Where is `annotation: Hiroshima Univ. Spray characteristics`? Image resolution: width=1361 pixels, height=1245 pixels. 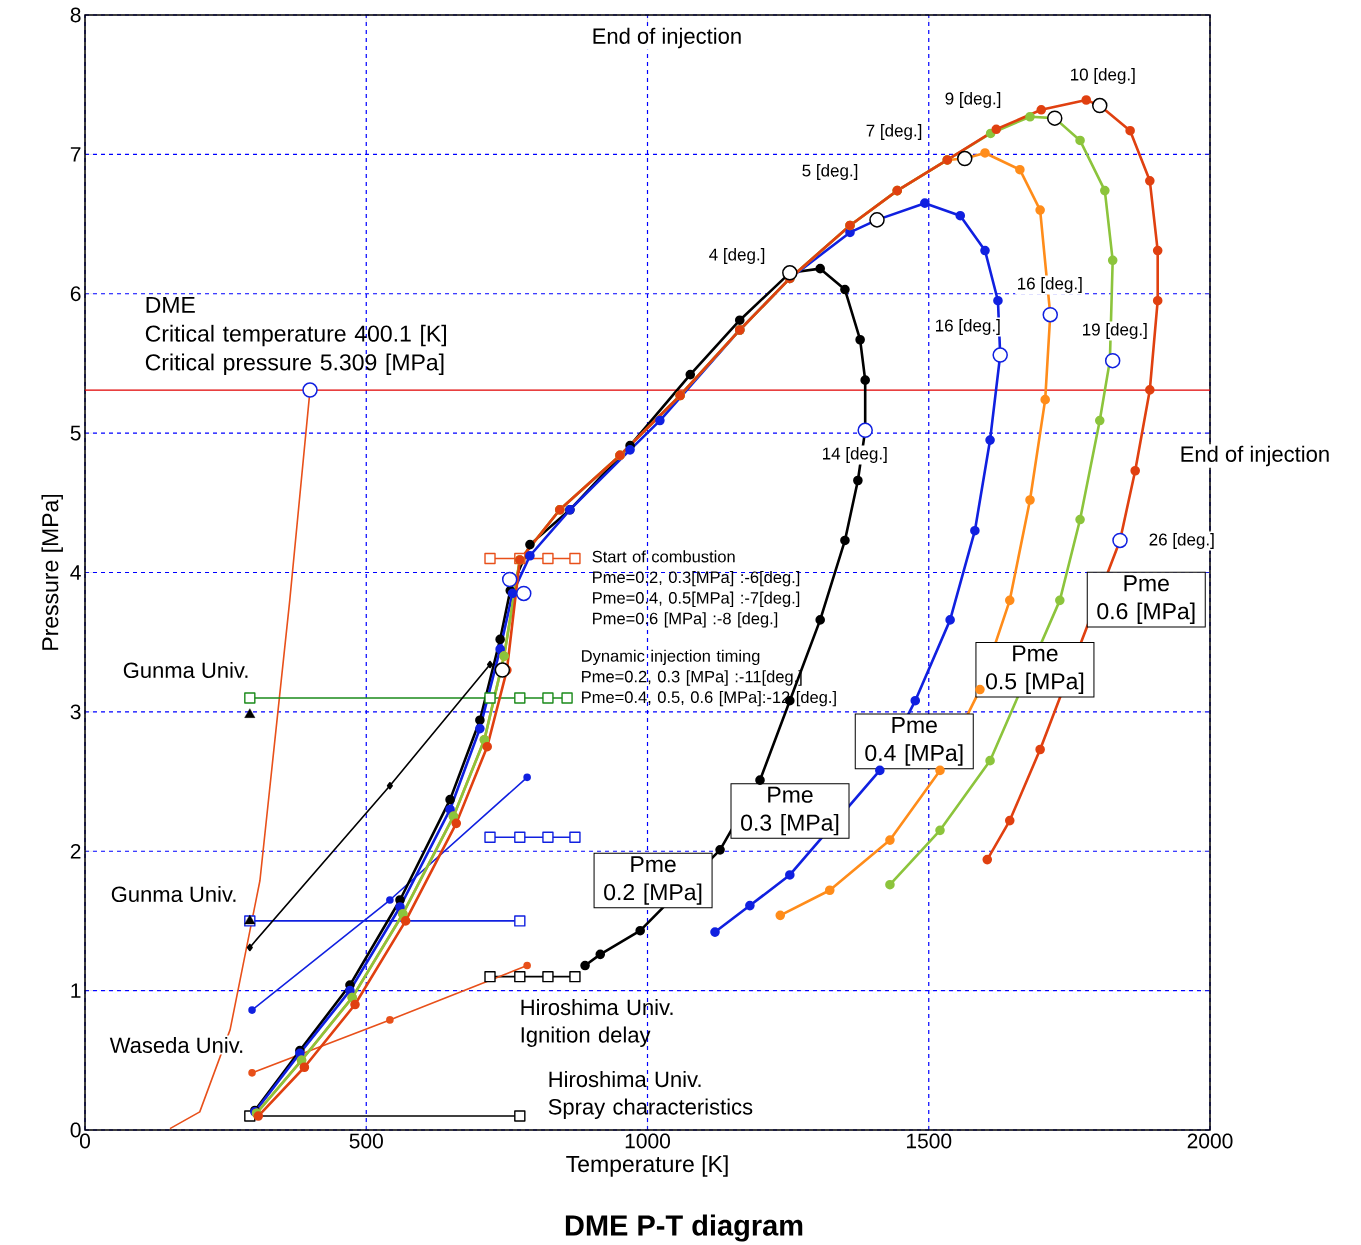 annotation: Hiroshima Univ. Spray characteristics is located at coordinates (650, 1094).